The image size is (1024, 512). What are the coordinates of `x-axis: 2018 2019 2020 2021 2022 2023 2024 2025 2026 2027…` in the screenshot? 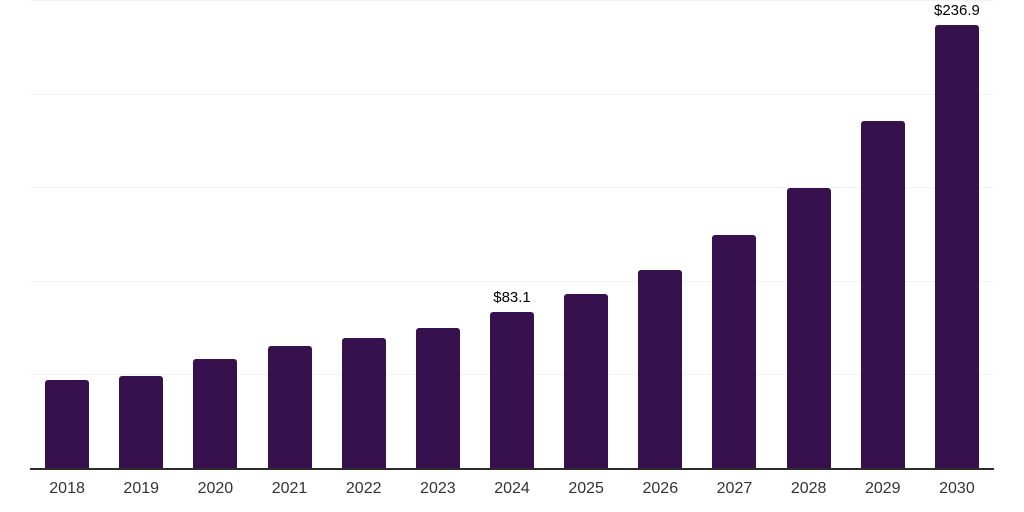 It's located at (512, 492).